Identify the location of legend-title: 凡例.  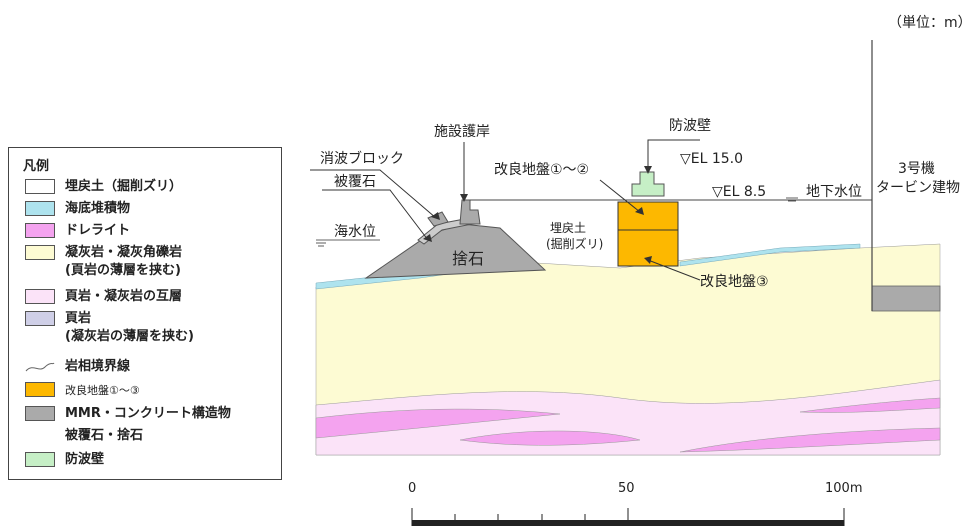
(36, 166).